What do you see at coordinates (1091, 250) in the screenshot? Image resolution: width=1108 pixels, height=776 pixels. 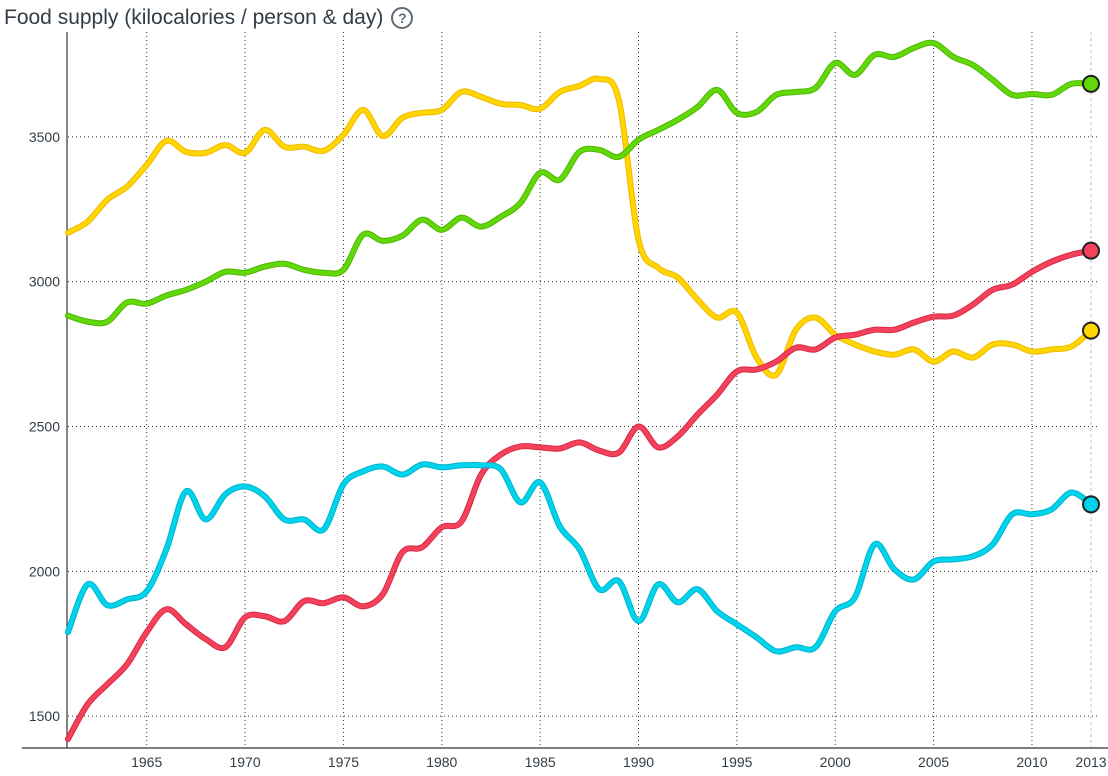 I see `end-marker-red` at bounding box center [1091, 250].